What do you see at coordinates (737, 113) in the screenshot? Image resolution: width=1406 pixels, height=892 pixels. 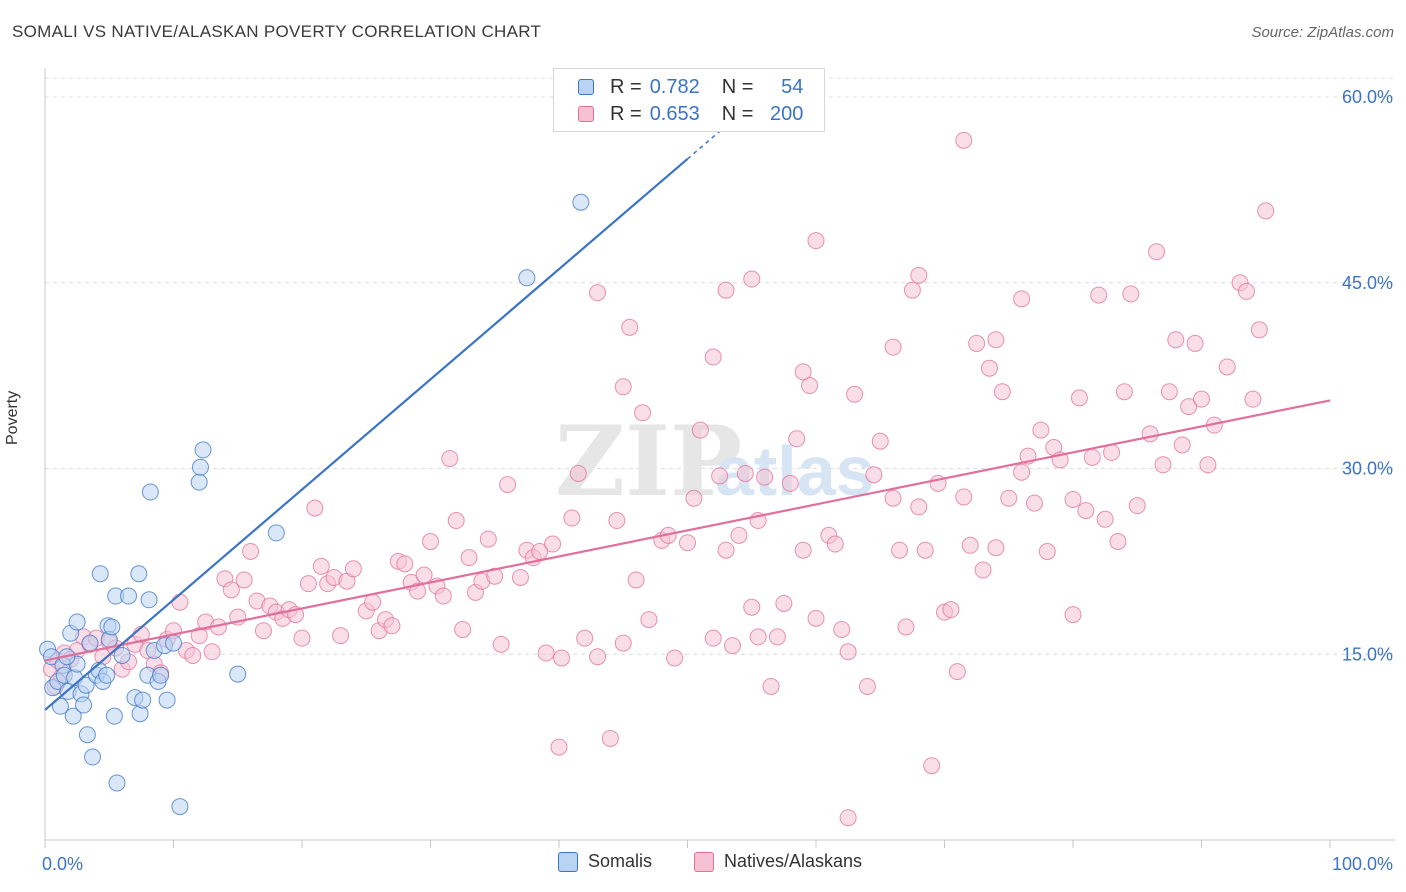 I see `n-label: N =` at bounding box center [737, 113].